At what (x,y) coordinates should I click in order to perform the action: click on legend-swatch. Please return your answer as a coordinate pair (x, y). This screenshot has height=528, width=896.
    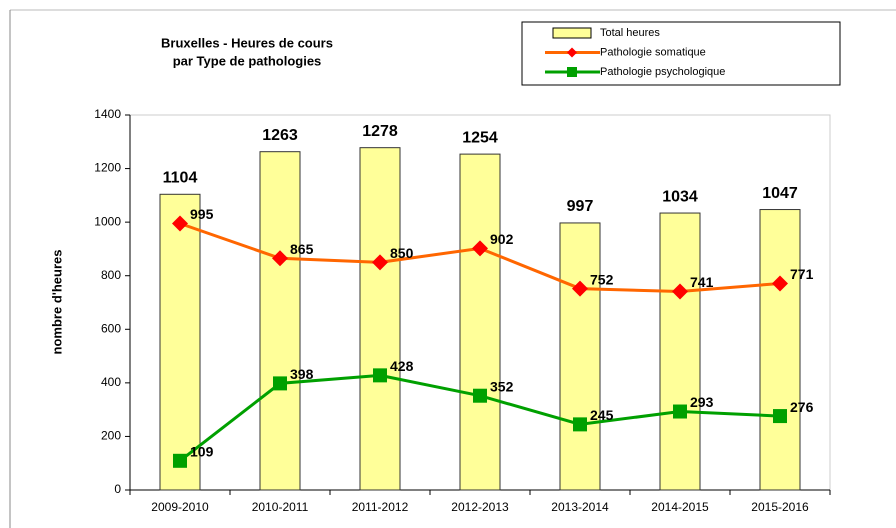
    Looking at the image, I should click on (572, 33).